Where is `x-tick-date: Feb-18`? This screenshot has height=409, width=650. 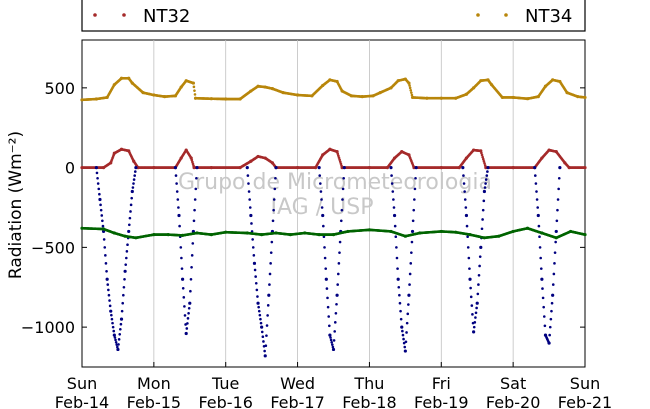 x-tick-date: Feb-18 is located at coordinates (369, 401).